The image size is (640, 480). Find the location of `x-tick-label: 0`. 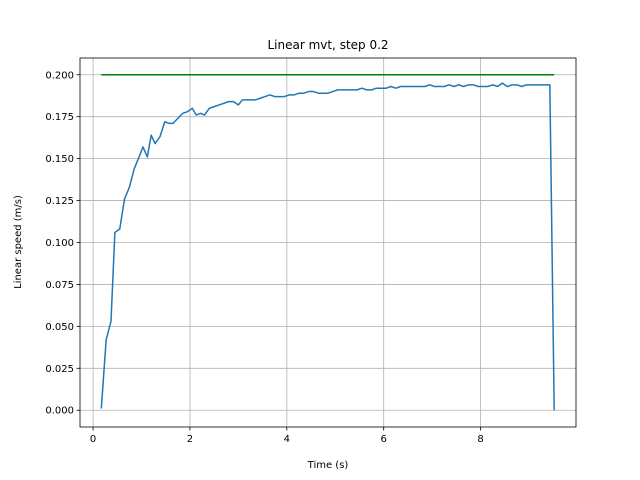

x-tick-label: 0 is located at coordinates (93, 439).